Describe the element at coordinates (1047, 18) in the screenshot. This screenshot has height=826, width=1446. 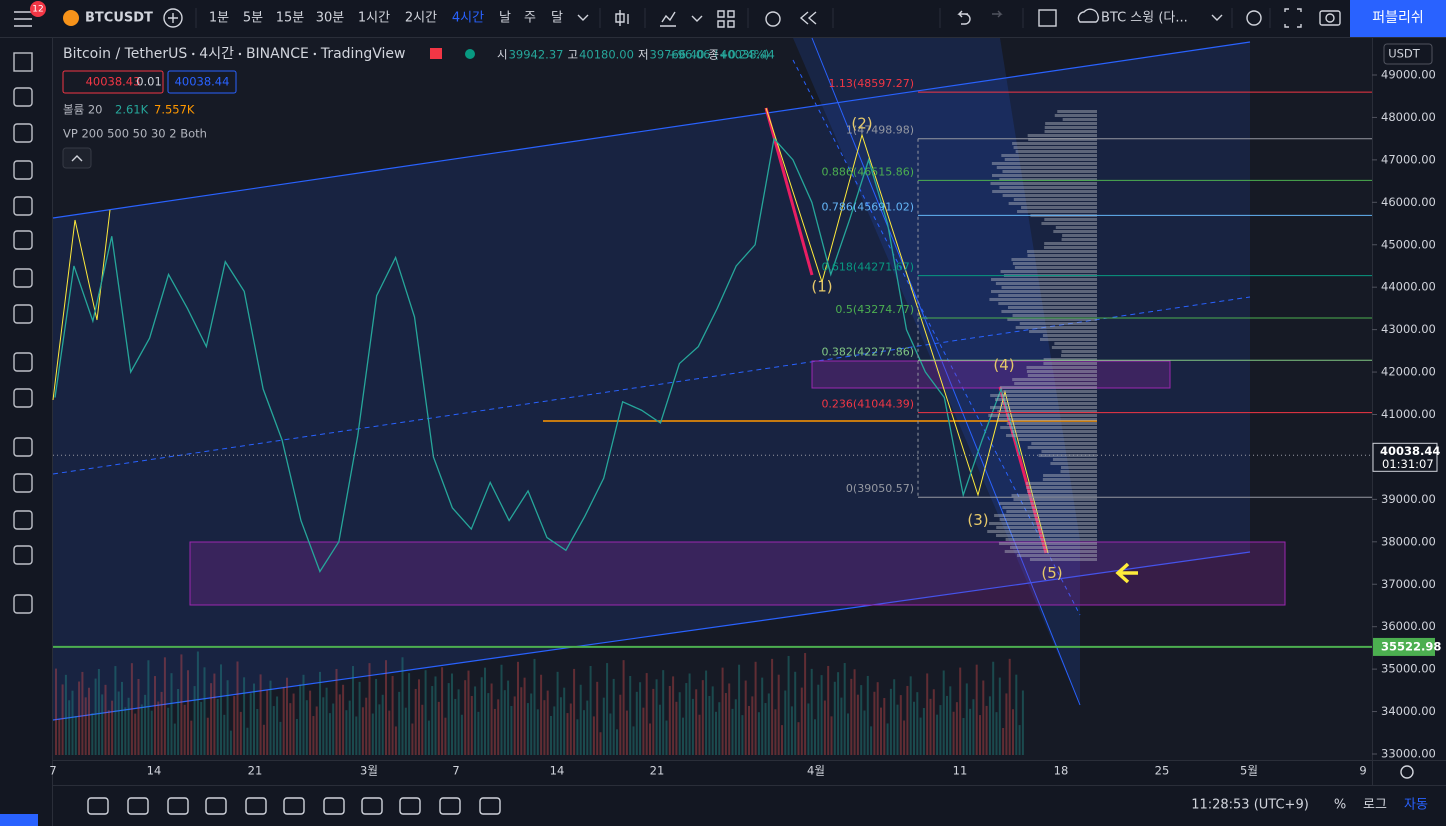
I see `toolbar-icon` at that location.